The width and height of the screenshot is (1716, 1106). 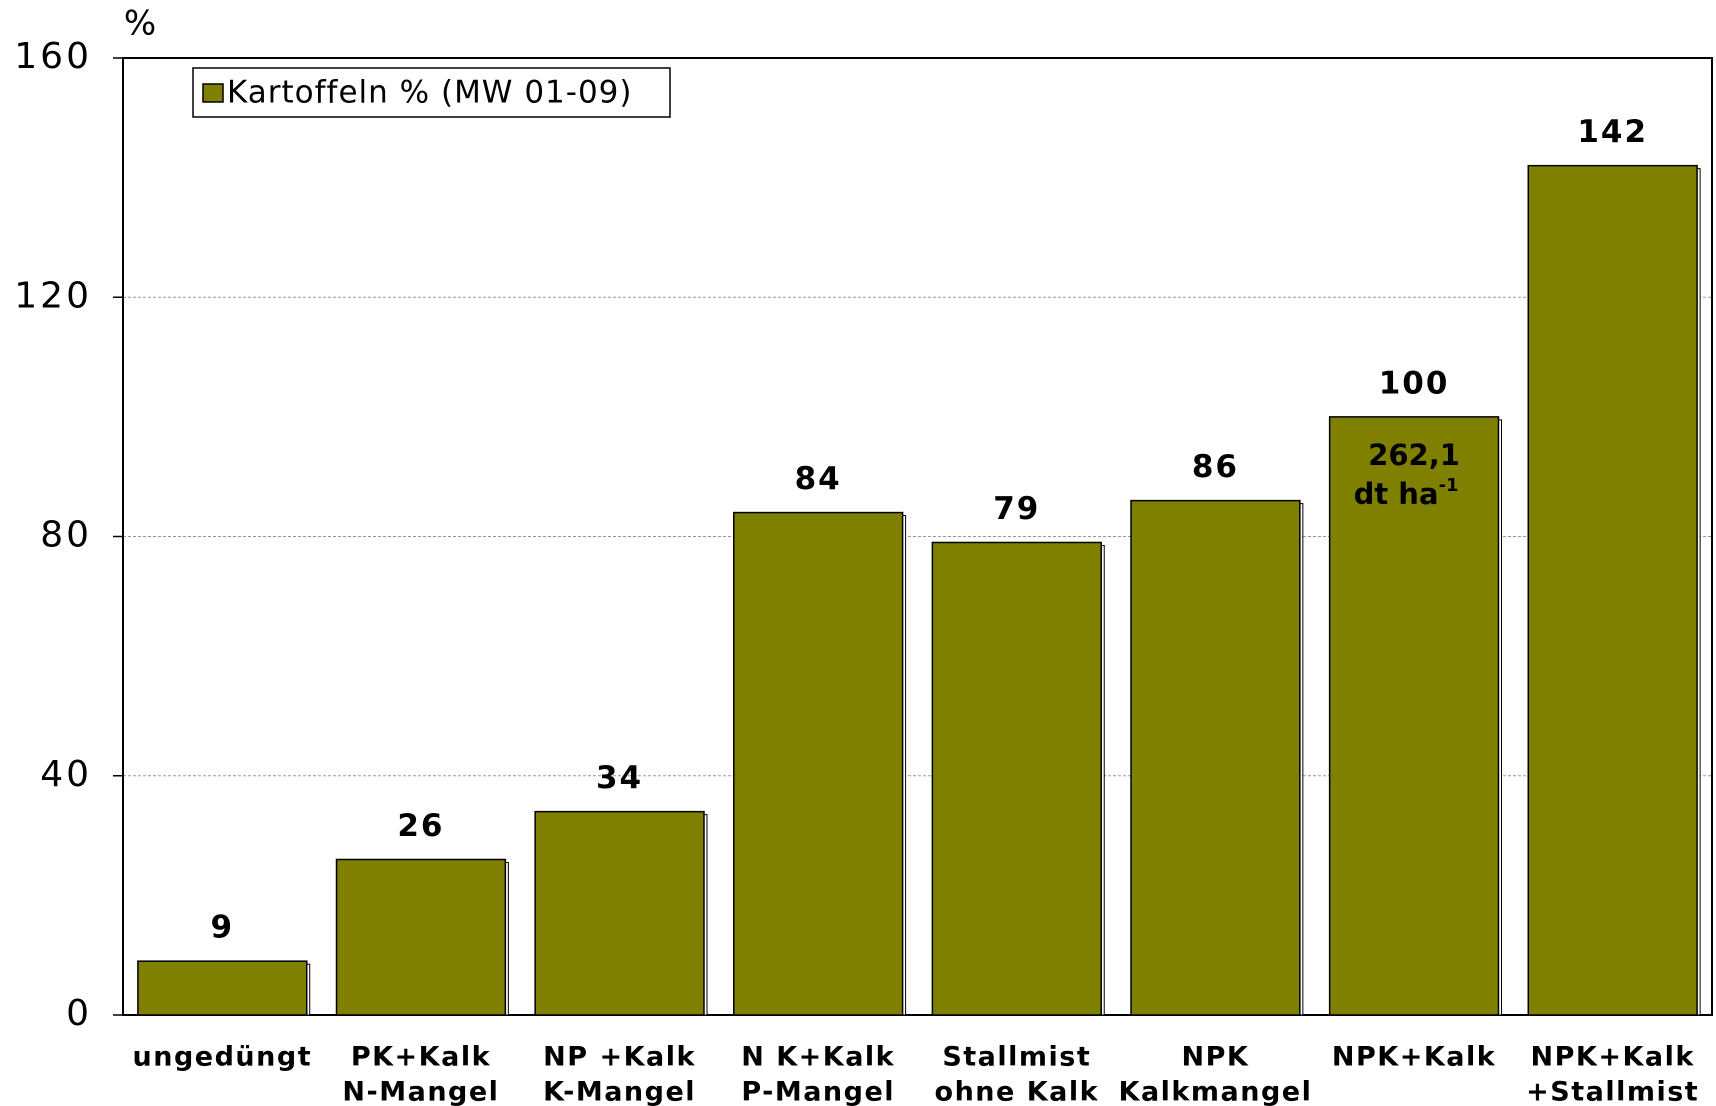 What do you see at coordinates (1216, 1057) in the screenshot?
I see `x-tick-label: NPK` at bounding box center [1216, 1057].